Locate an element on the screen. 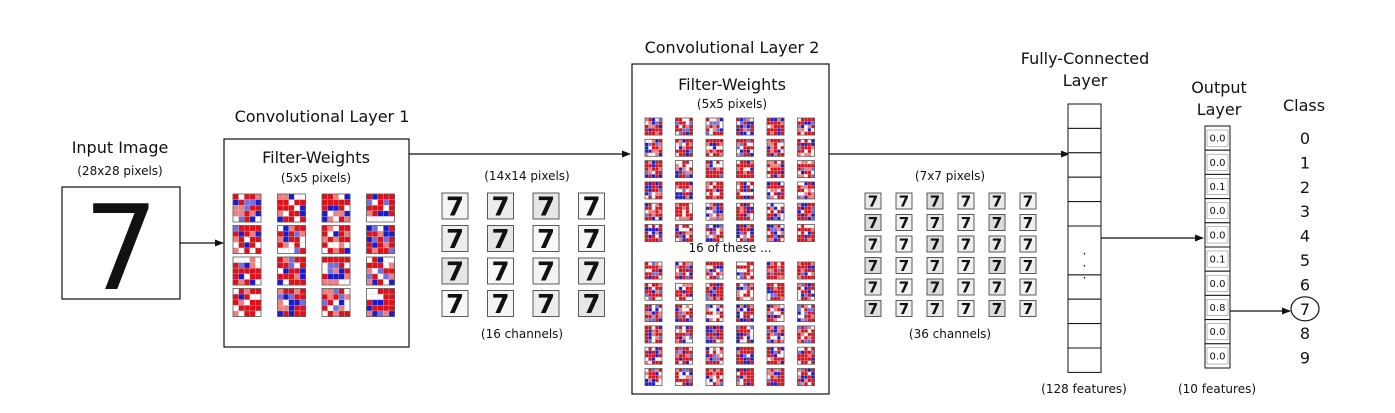 Image resolution: width=1395 pixels, height=413 pixels. output-neuron: 0.1 is located at coordinates (1217, 186).